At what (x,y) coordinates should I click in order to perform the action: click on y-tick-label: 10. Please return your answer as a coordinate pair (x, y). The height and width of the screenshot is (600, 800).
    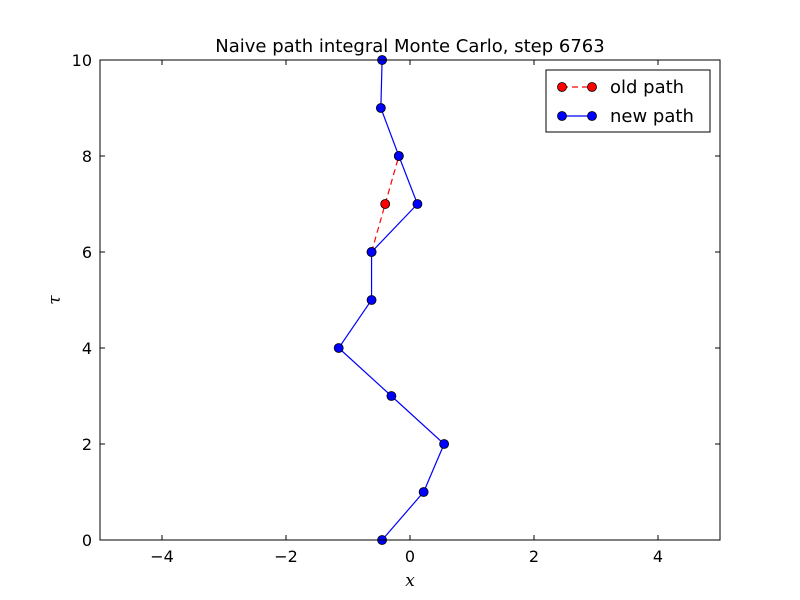
    Looking at the image, I should click on (82, 60).